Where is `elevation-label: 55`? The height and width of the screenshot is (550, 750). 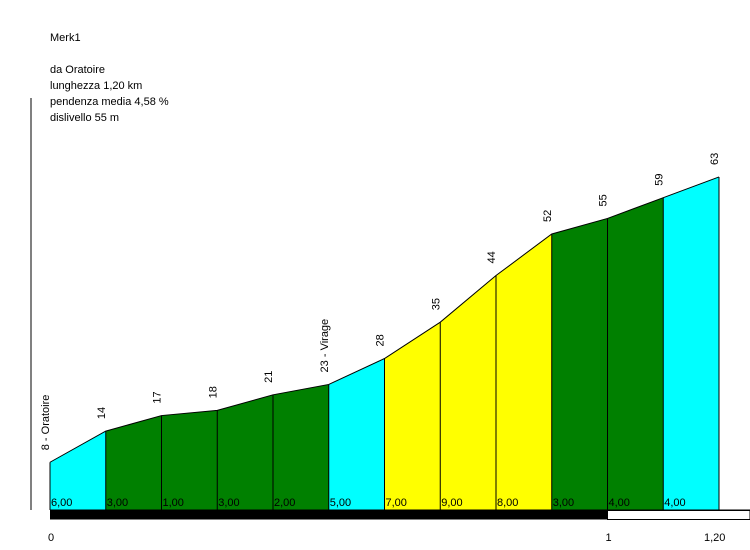
elevation-label: 55 is located at coordinates (604, 200).